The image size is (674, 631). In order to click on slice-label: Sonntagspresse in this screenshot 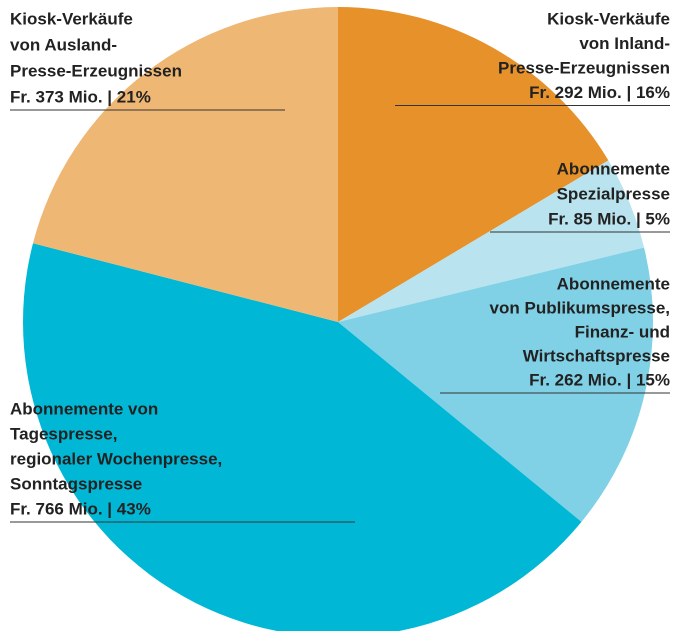, I will do `click(76, 483)`.